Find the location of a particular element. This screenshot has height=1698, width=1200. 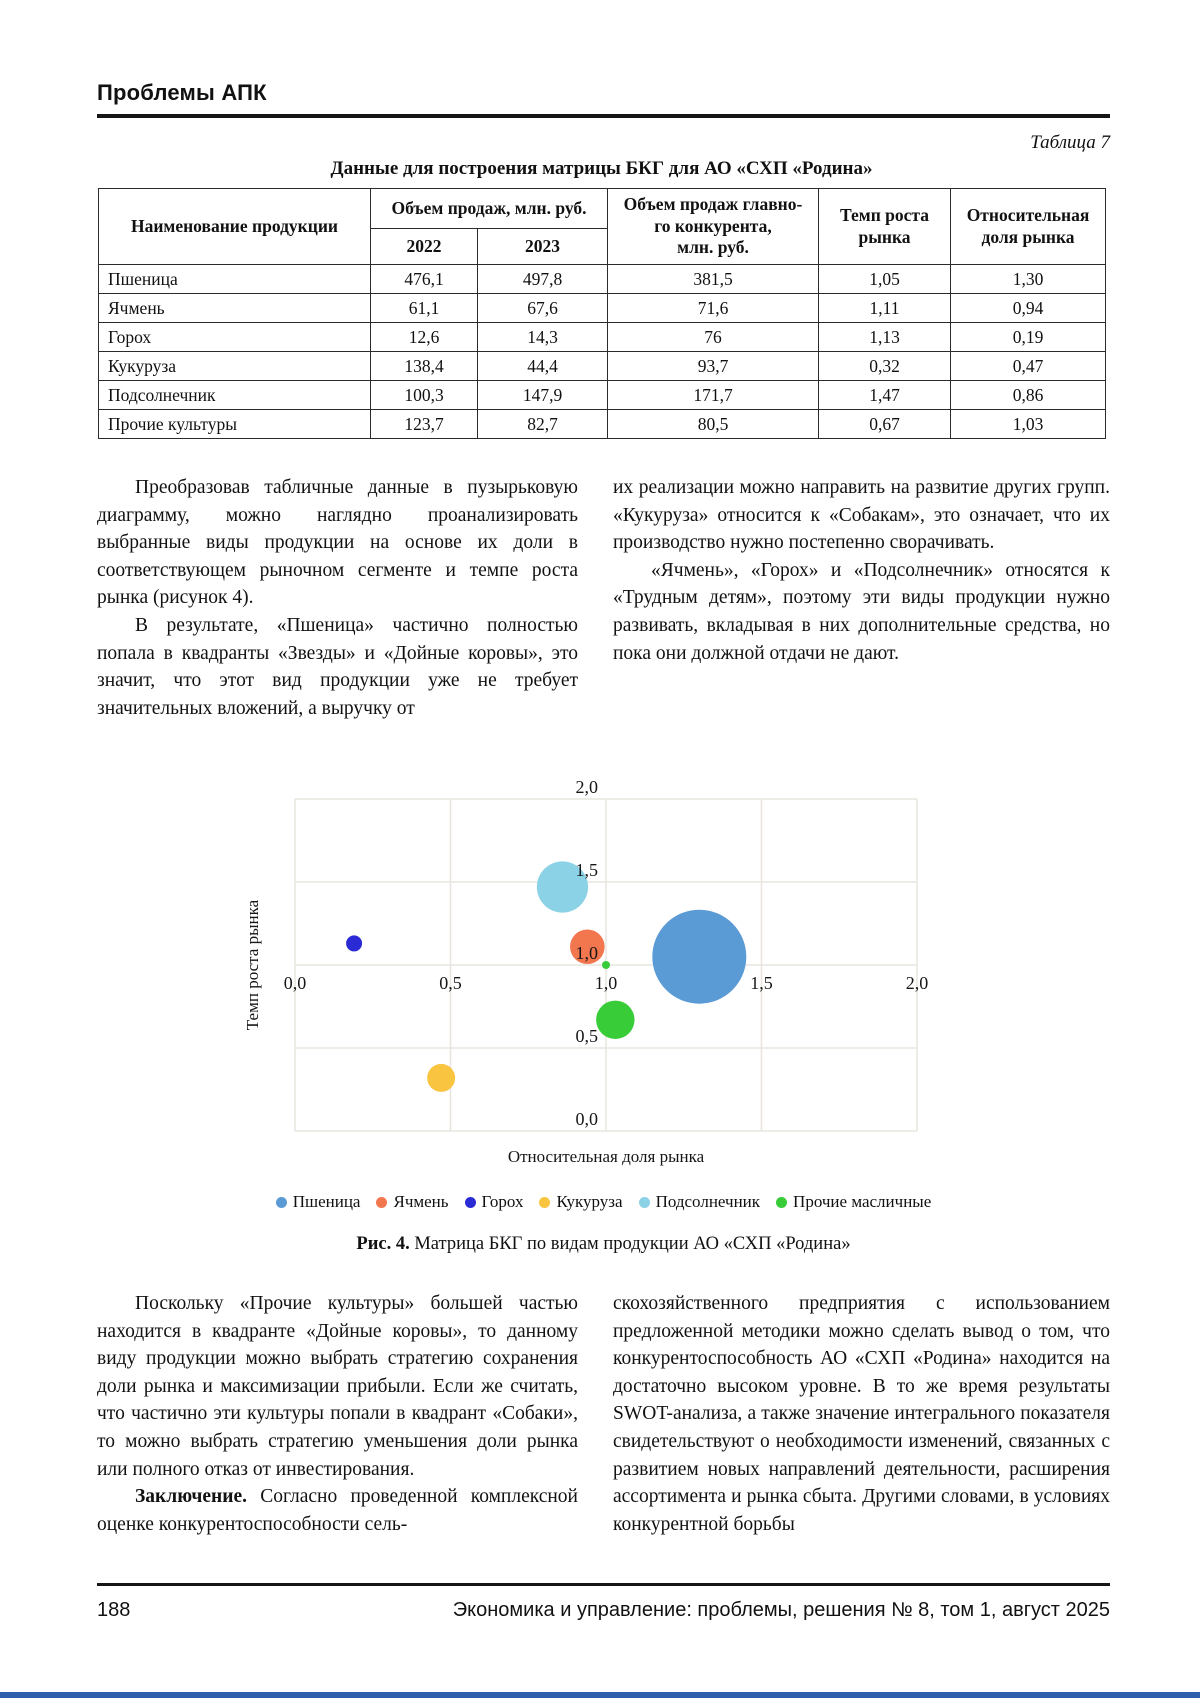

col-header-growth: Темп роста рынка is located at coordinates (885, 226).